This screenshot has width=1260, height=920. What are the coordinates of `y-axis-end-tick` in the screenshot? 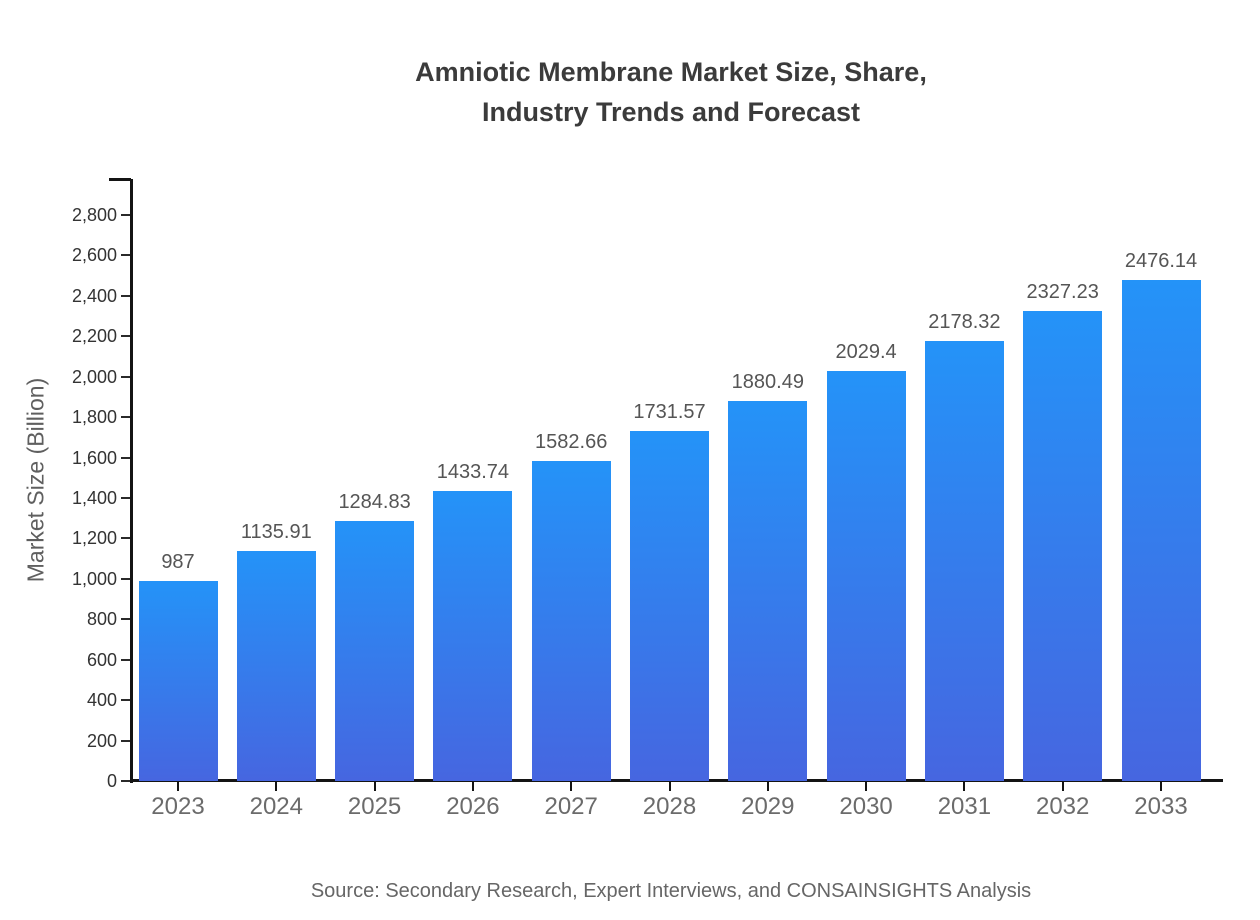 It's located at (120, 179).